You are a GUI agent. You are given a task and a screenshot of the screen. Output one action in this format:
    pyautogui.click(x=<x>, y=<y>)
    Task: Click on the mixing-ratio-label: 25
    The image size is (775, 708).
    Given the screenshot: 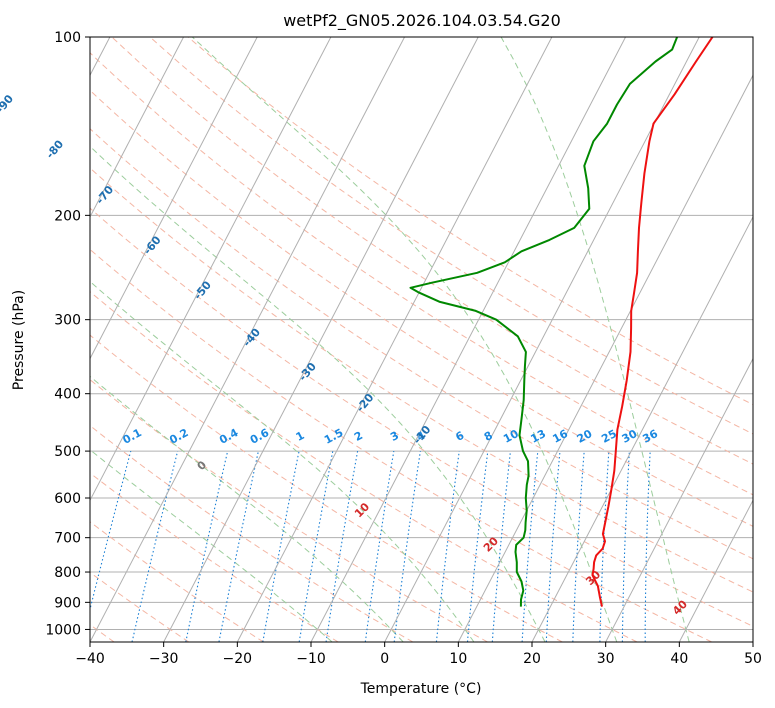 What is the action you would take?
    pyautogui.click(x=609, y=436)
    